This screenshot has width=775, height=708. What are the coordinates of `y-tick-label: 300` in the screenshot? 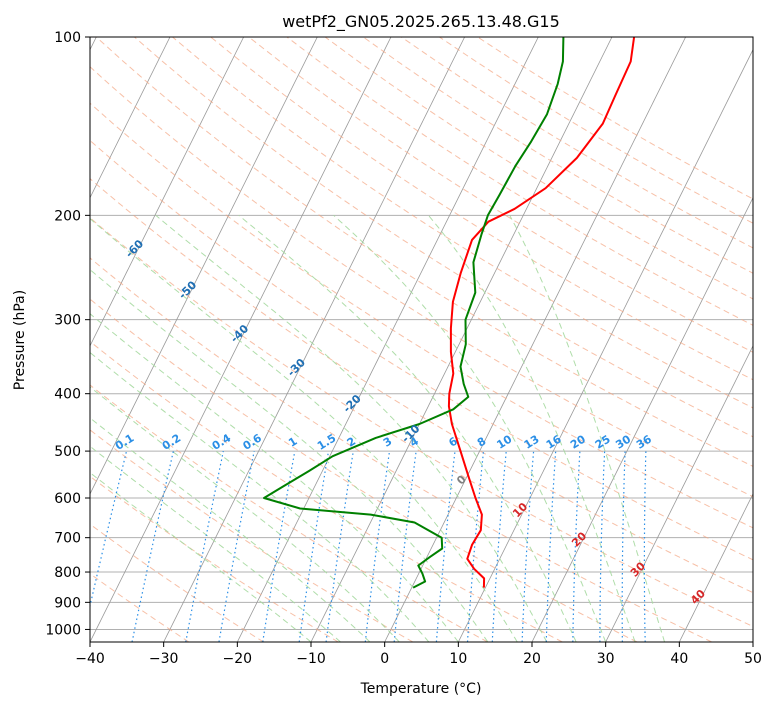 It's located at (67, 321).